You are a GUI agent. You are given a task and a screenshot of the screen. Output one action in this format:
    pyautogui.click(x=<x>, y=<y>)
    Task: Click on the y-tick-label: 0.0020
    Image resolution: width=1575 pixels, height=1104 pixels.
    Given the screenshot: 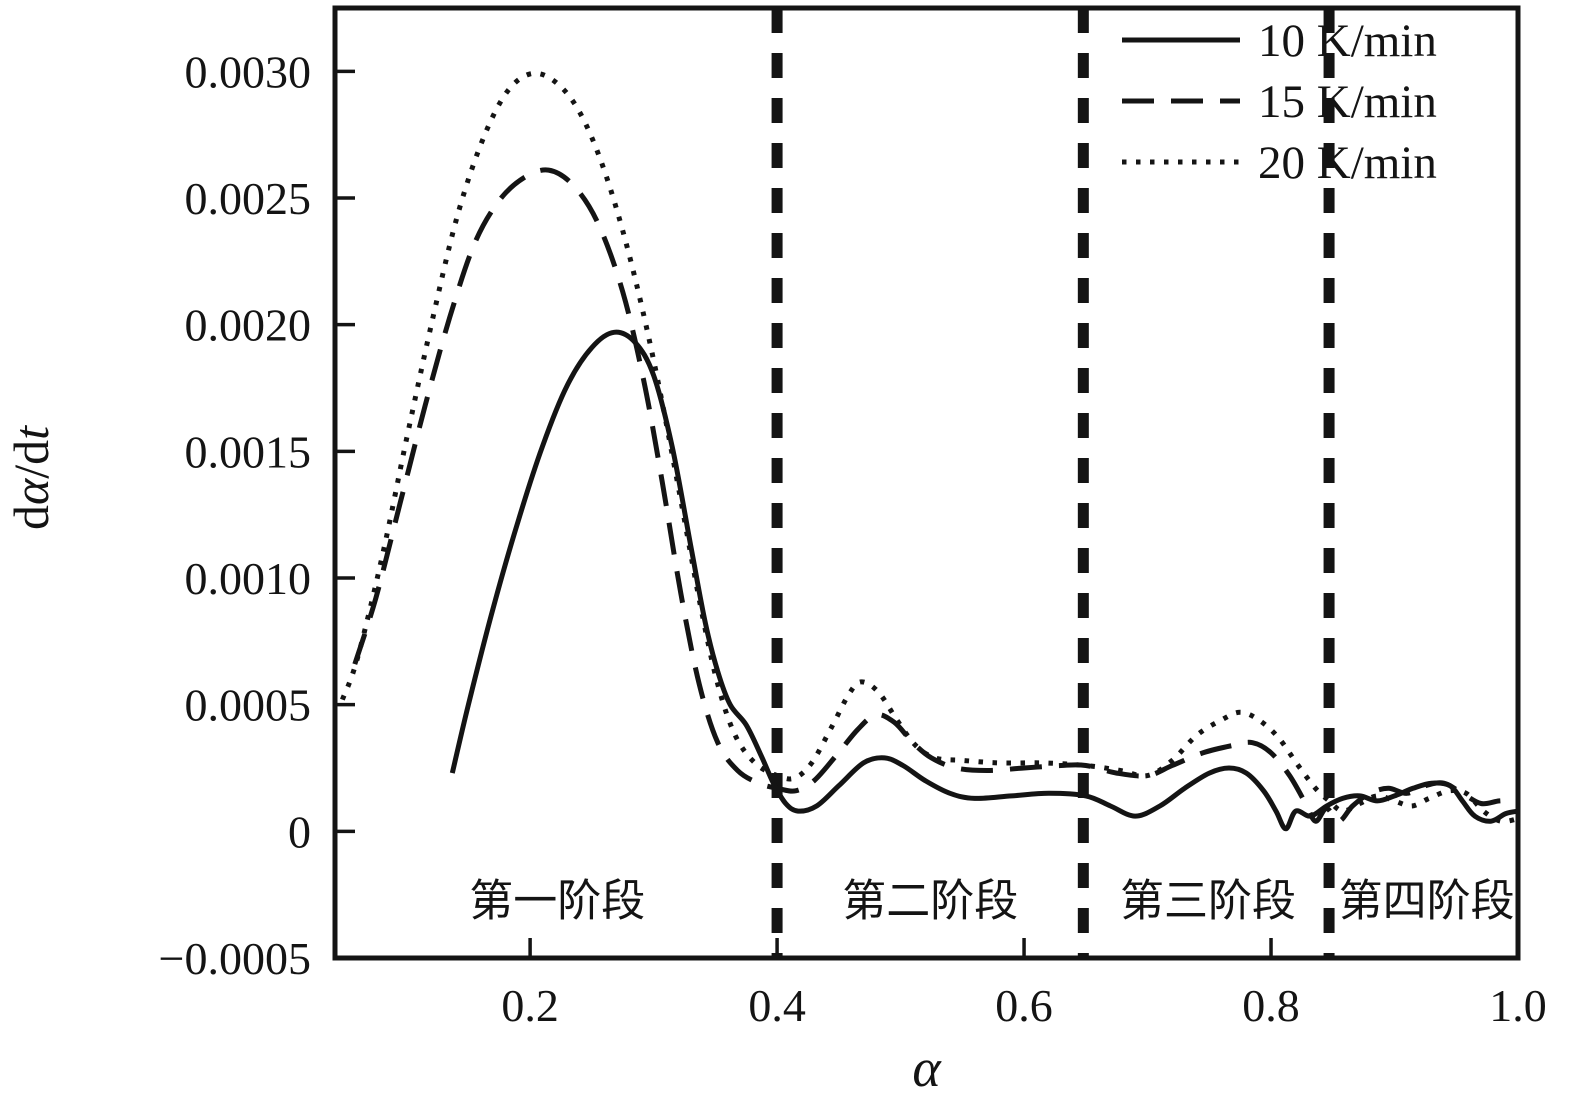 What is the action you would take?
    pyautogui.click(x=248, y=325)
    